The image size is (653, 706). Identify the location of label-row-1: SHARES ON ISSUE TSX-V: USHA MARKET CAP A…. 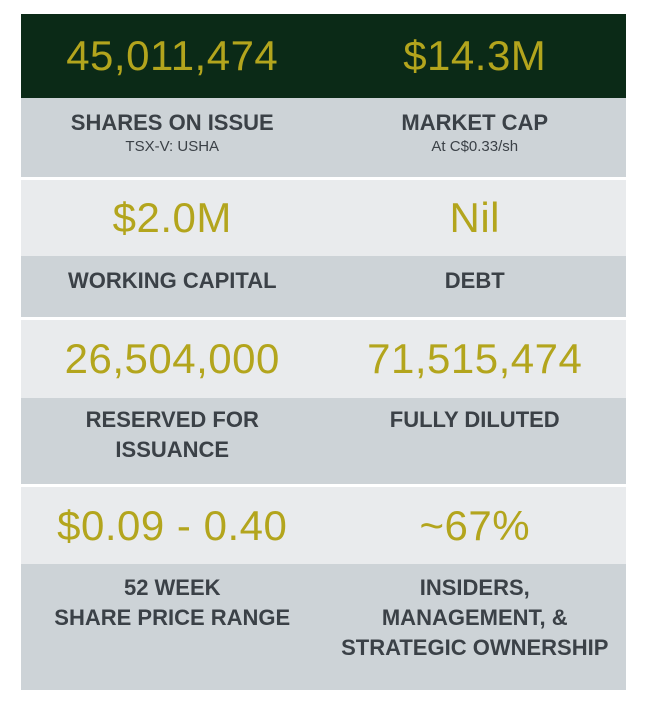
(323, 137).